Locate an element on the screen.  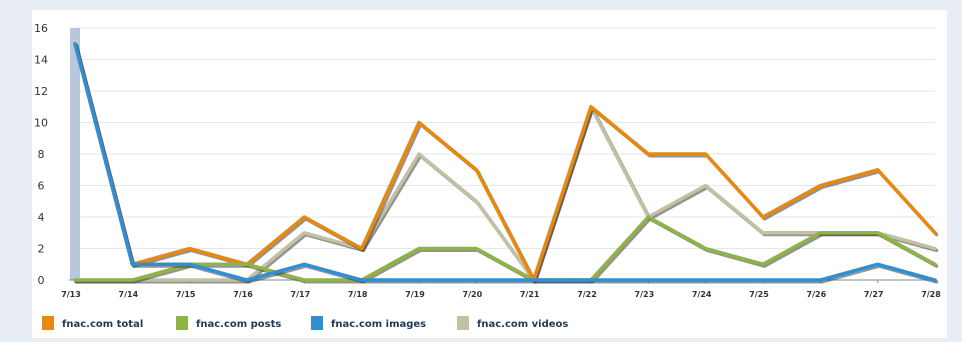
y-tick-label: 6 is located at coordinates (41, 186).